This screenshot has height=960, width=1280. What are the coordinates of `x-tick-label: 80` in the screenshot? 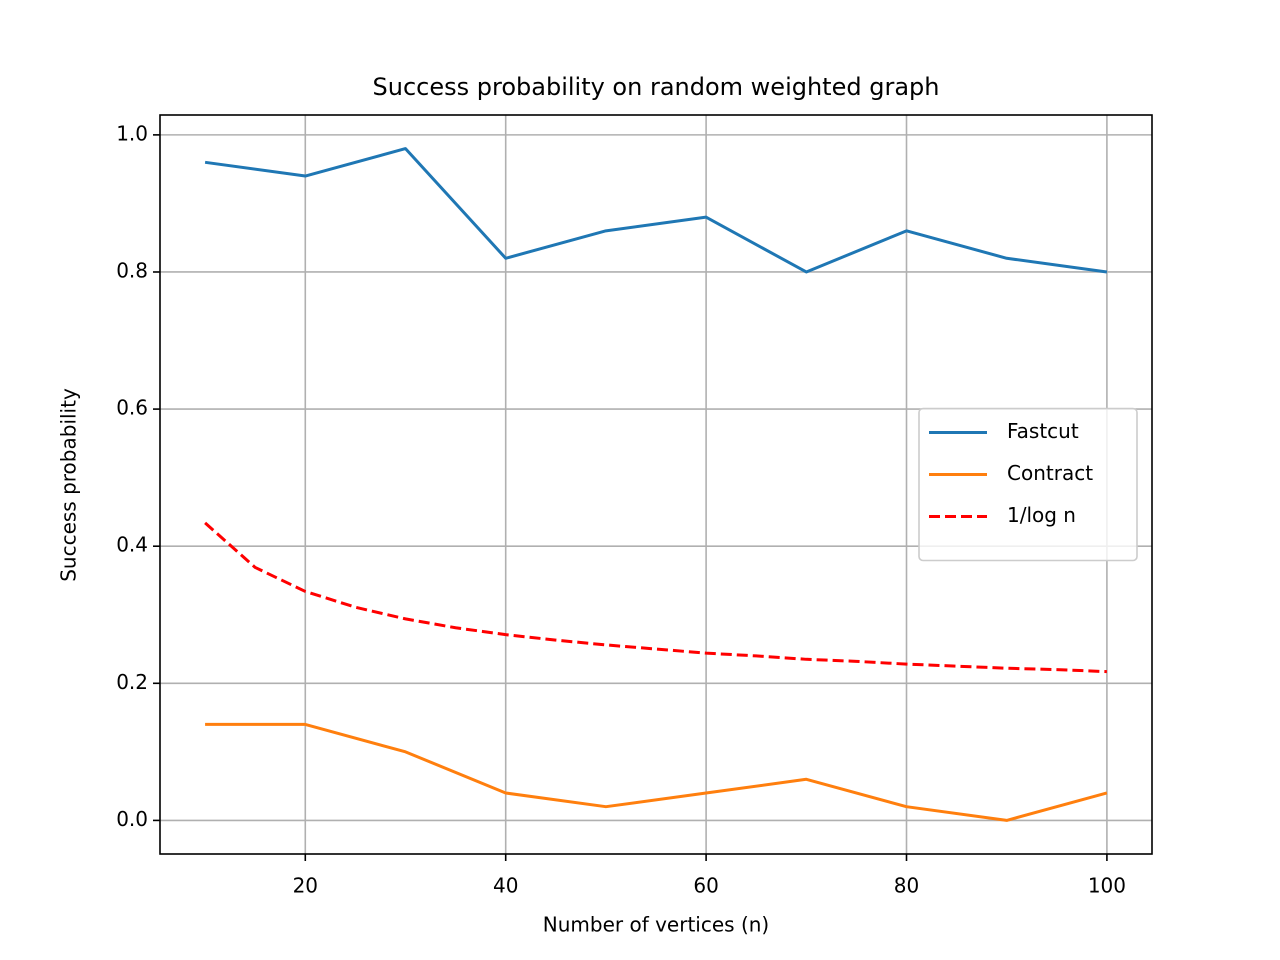 It's located at (906, 886).